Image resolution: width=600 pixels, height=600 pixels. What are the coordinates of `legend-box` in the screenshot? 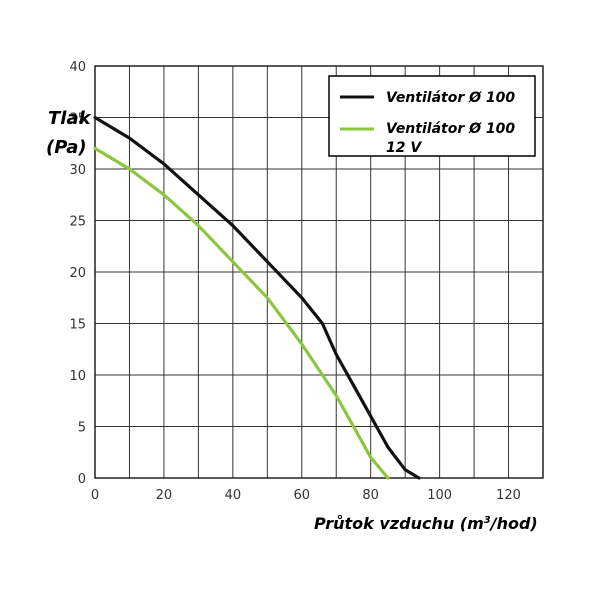 It's located at (432, 116).